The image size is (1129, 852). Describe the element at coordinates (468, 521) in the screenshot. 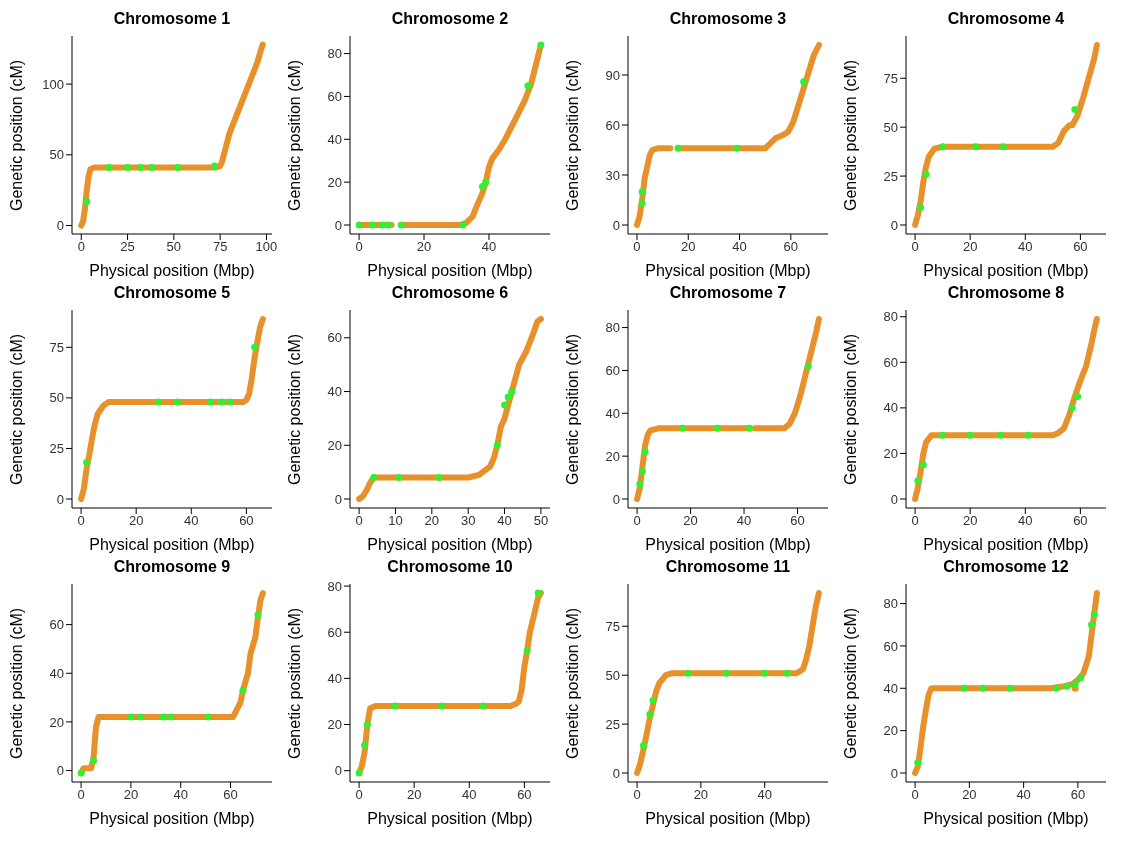

I see `x-tick-label: 30` at that location.